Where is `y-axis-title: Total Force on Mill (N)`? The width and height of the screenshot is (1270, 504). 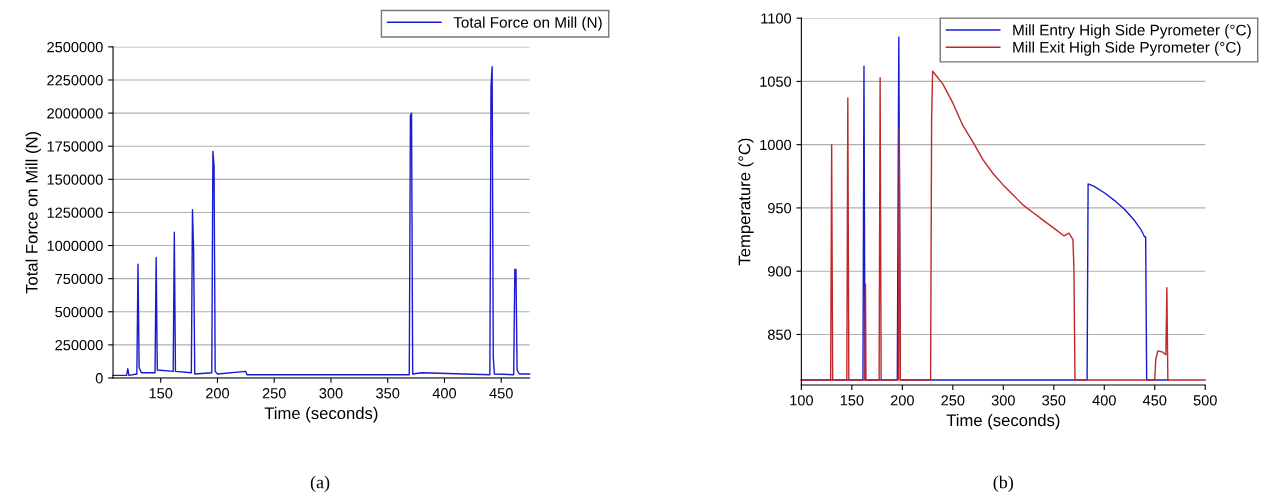
y-axis-title: Total Force on Mill (N) is located at coordinates (33, 212).